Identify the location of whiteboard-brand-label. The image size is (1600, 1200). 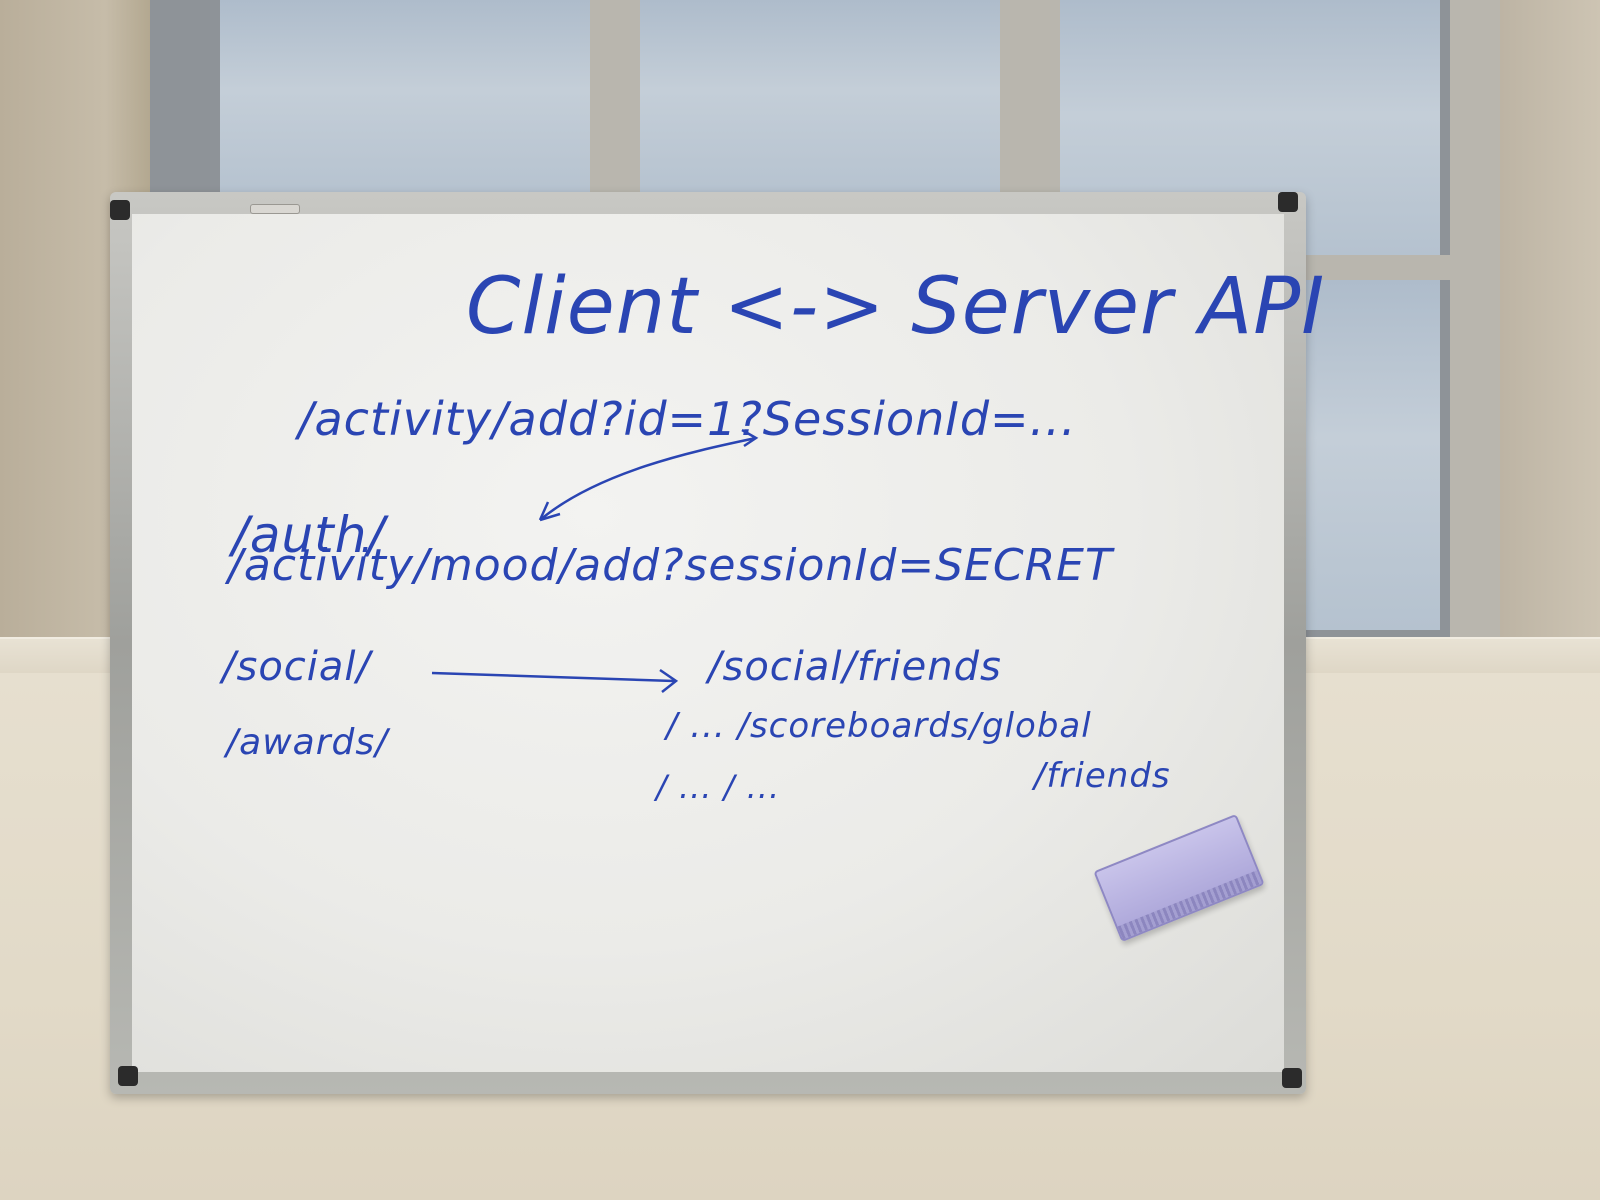
(275, 209).